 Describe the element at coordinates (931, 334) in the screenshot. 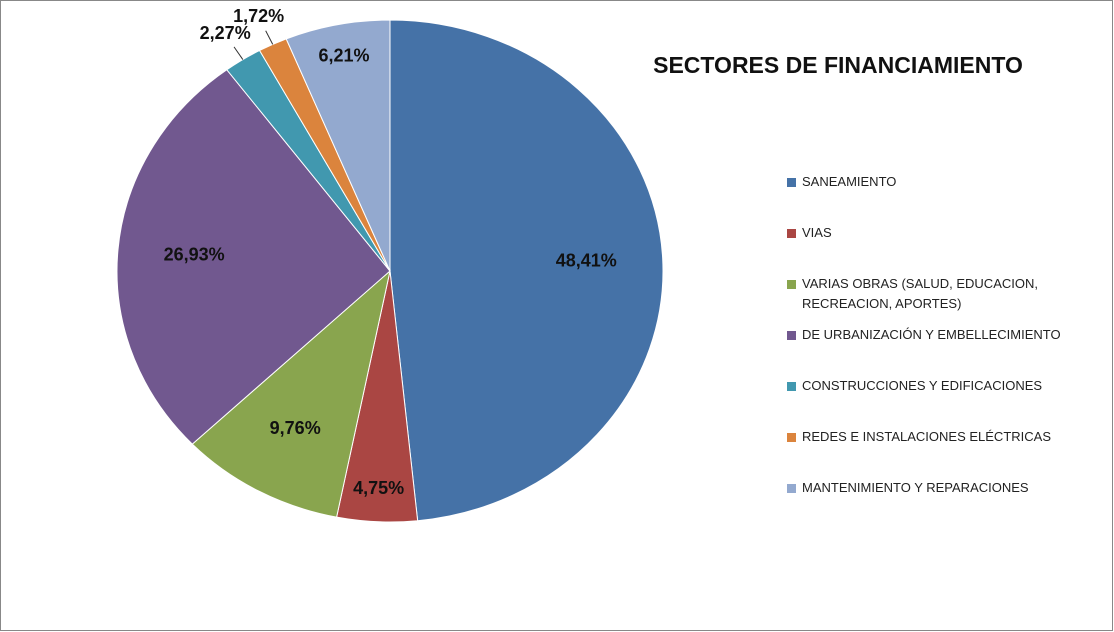

I see `legend-label: DE URBANIZACIÓN Y EMBELLECIMIENTO` at that location.